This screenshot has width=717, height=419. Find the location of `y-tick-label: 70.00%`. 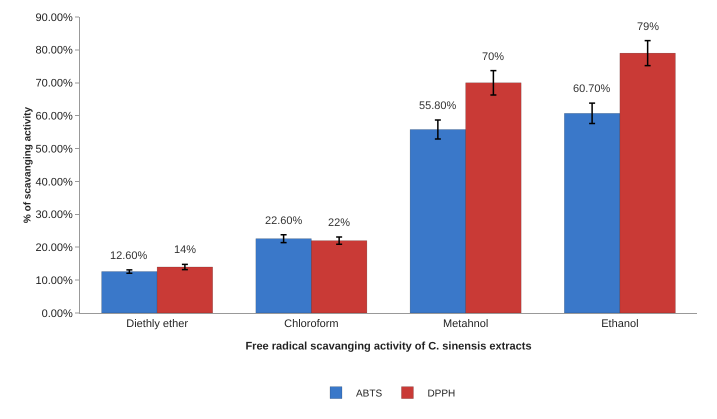

y-tick-label: 70.00% is located at coordinates (54, 84).